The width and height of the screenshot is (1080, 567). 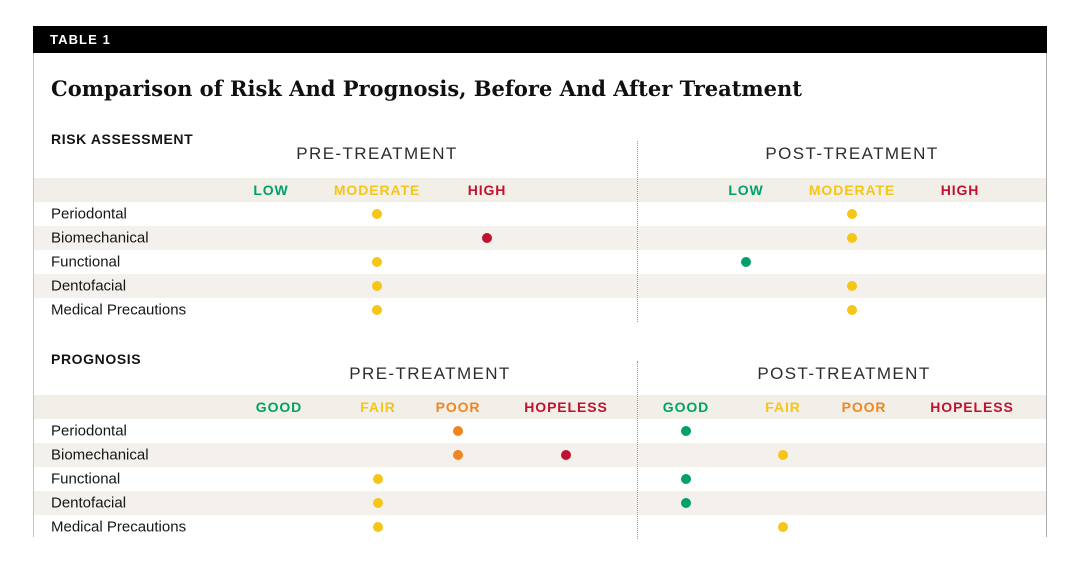 What do you see at coordinates (852, 214) in the screenshot?
I see `rating-dot-risk-periodontal-post-moderate` at bounding box center [852, 214].